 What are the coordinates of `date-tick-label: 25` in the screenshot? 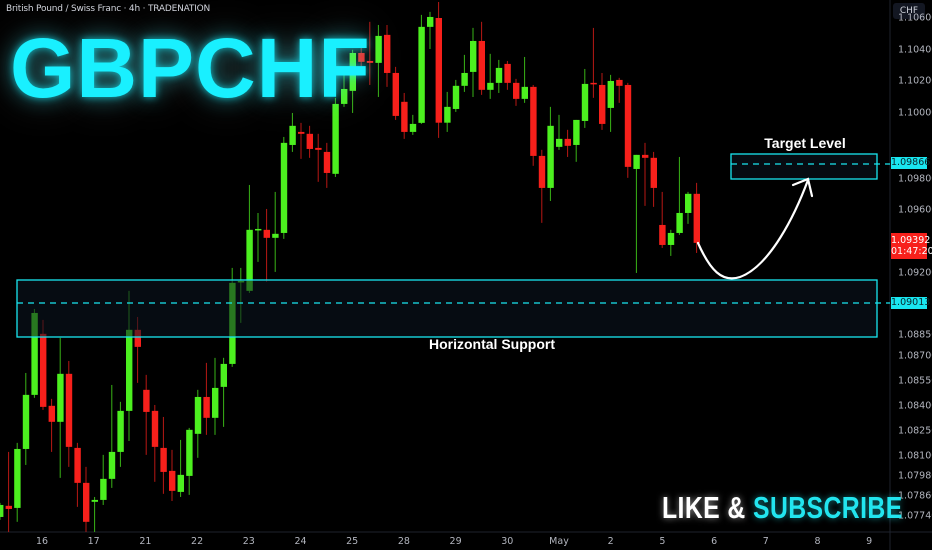 It's located at (352, 541).